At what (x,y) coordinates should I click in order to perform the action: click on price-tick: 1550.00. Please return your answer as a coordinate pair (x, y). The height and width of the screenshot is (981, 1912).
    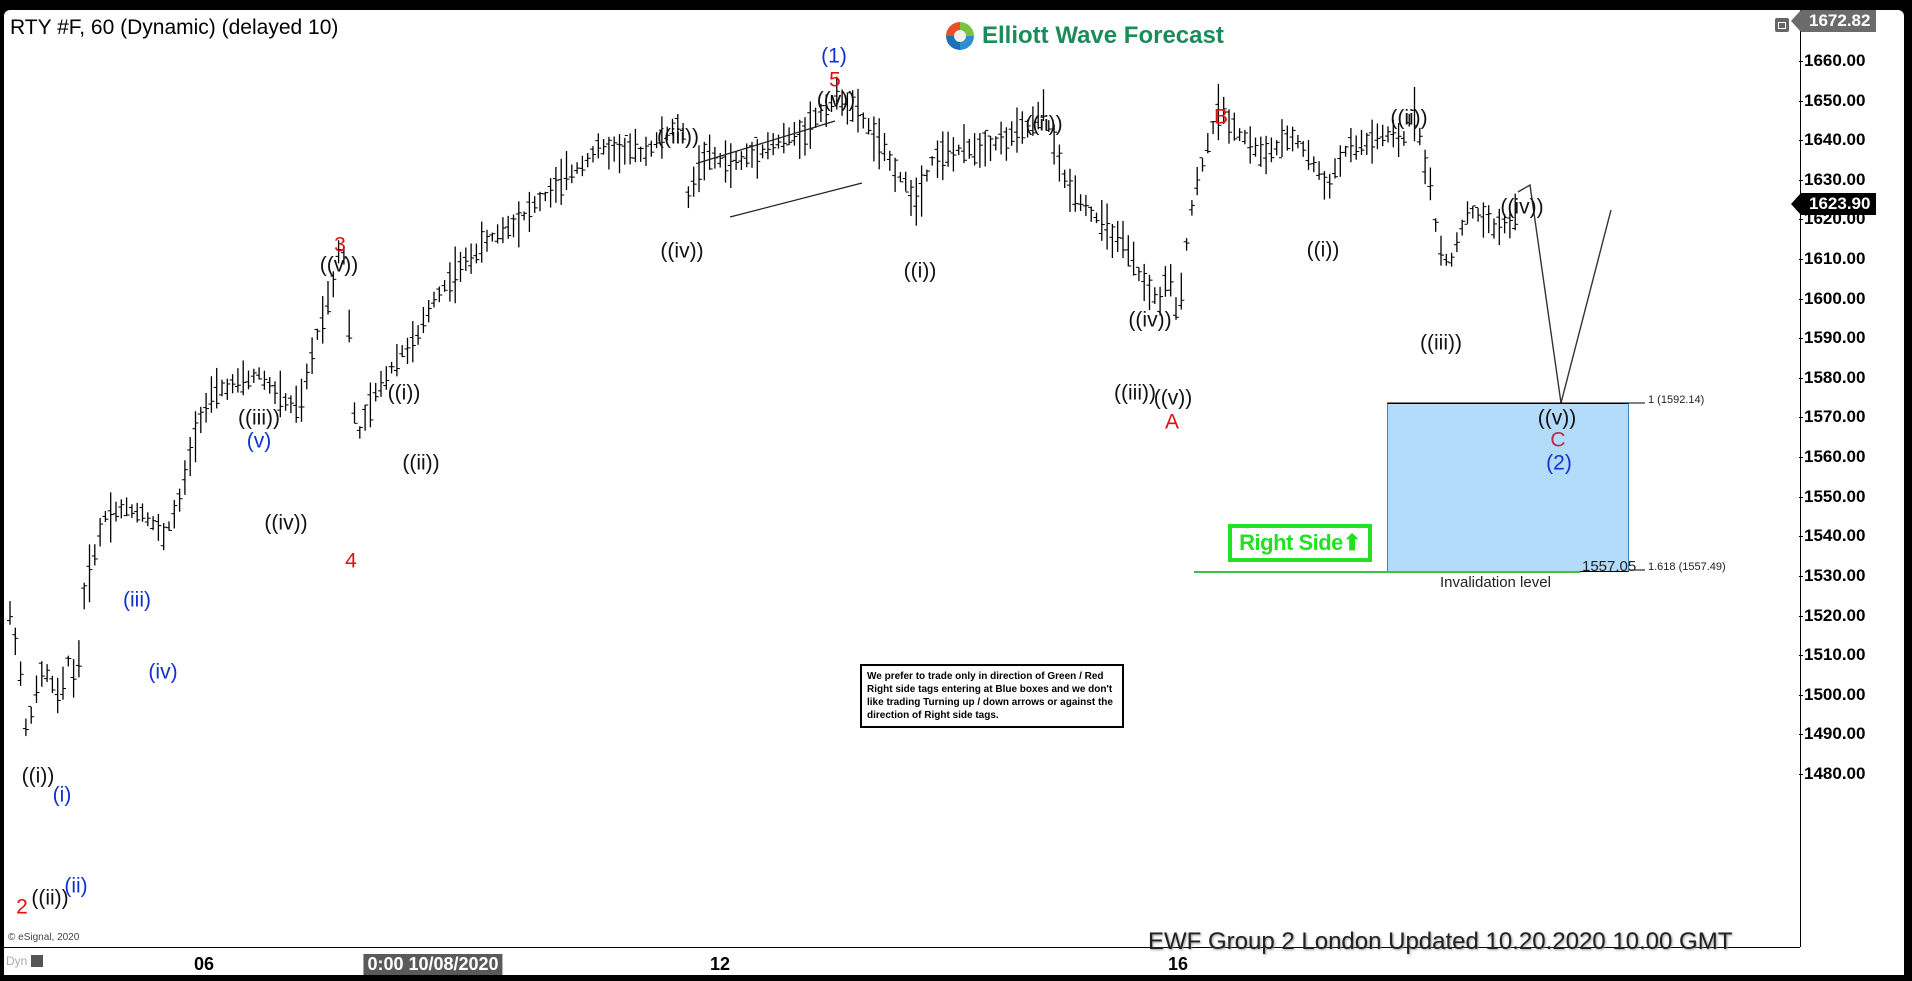
    Looking at the image, I should click on (1832, 496).